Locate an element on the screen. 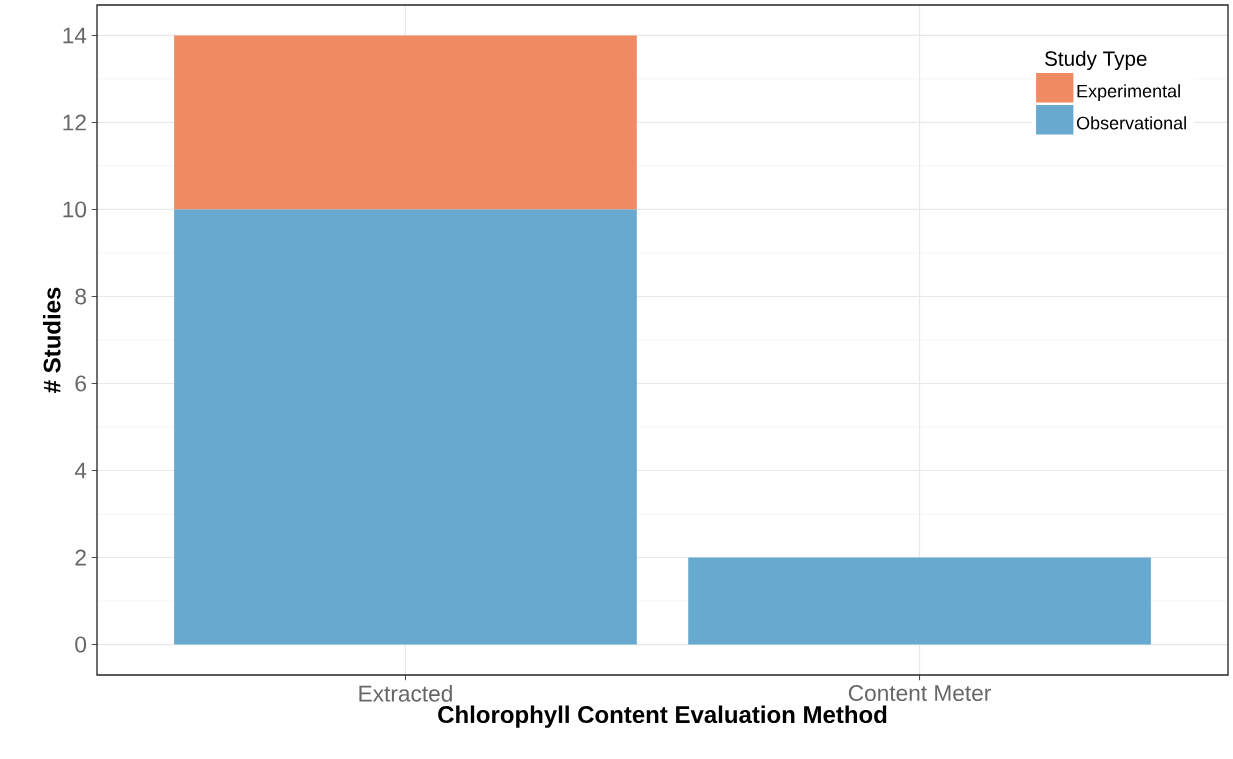 This screenshot has height=759, width=1233. legend-label: Experimental is located at coordinates (1128, 93).